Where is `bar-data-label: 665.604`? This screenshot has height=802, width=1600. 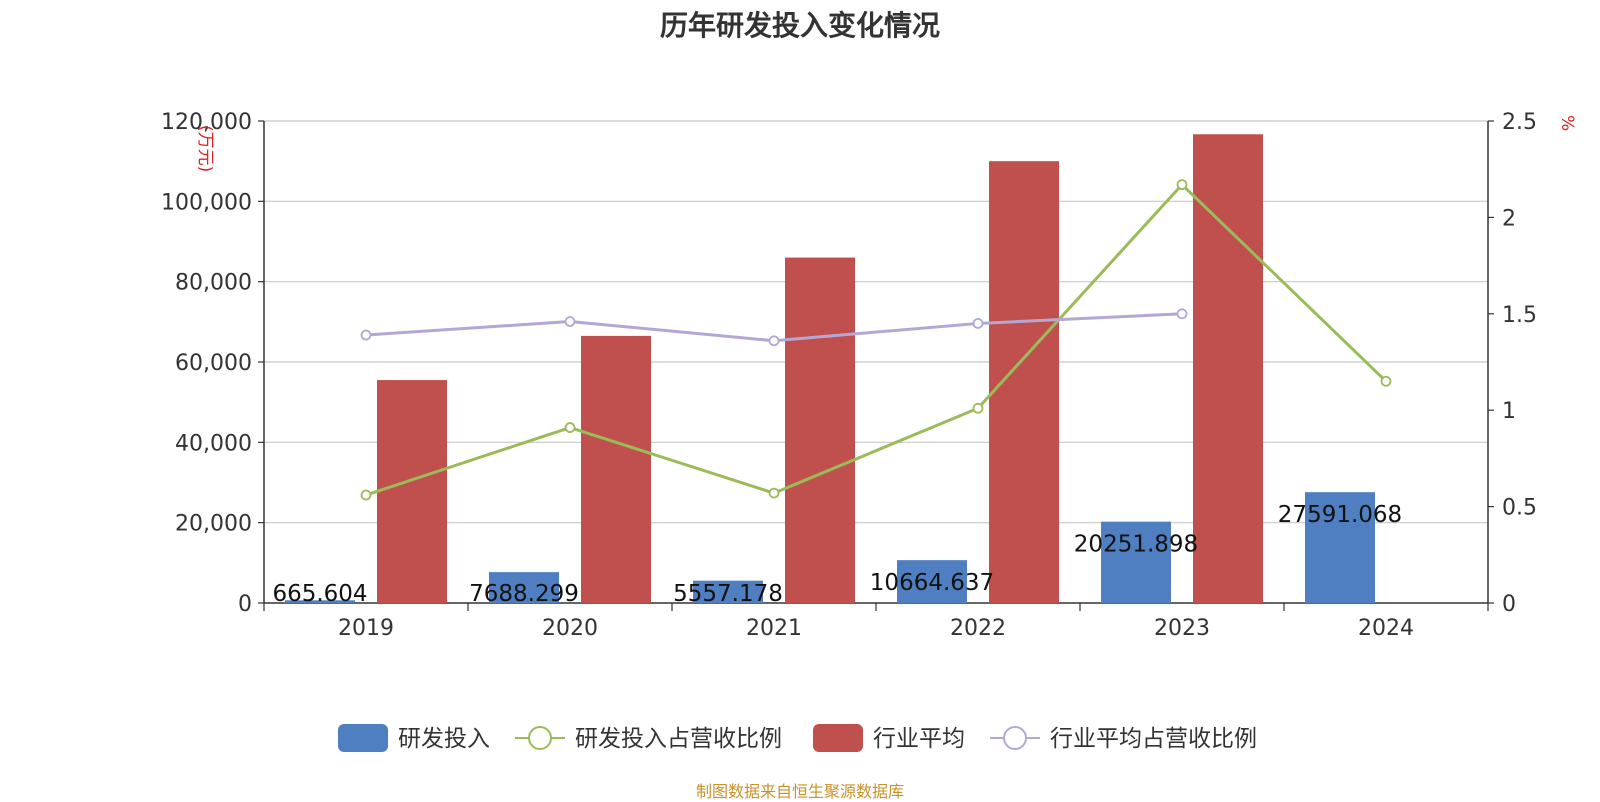
bar-data-label: 665.604 is located at coordinates (319, 594).